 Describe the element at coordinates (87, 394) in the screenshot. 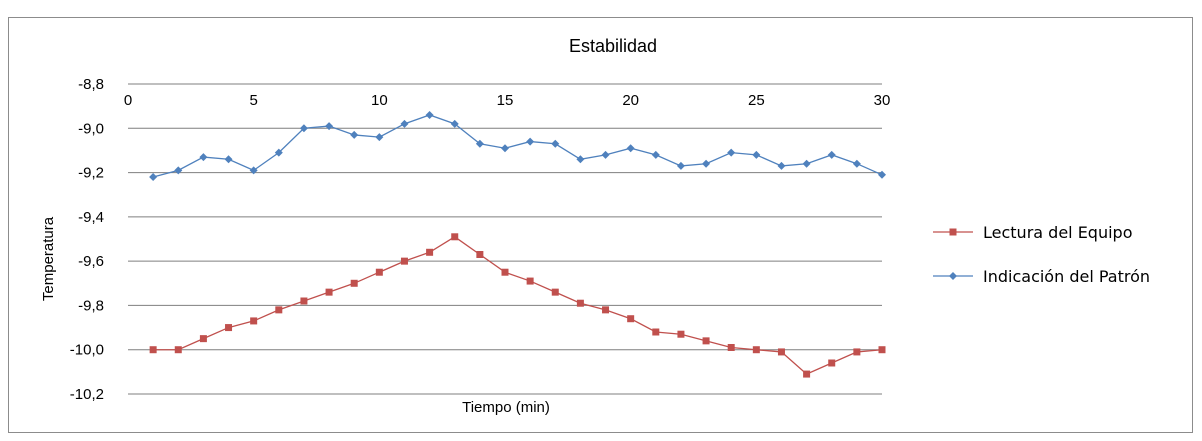

I see `y-tick-label: -10,2` at that location.